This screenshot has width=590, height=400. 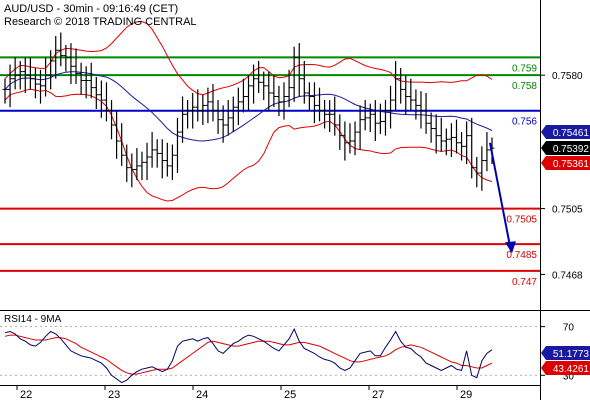 I want to click on chart-copyright: Research © 2018 TRADING CENTRAL, so click(x=100, y=22).